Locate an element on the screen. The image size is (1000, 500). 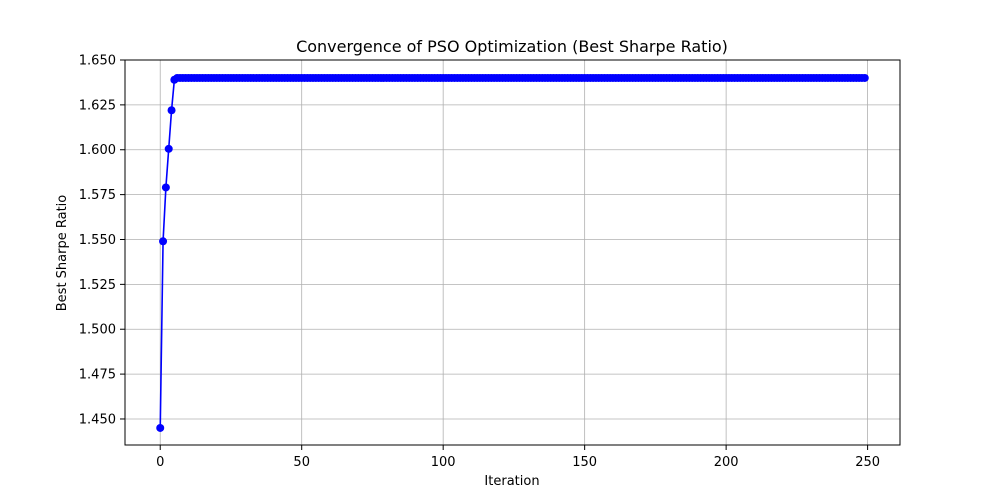
x-tick-label: 150 is located at coordinates (584, 462).